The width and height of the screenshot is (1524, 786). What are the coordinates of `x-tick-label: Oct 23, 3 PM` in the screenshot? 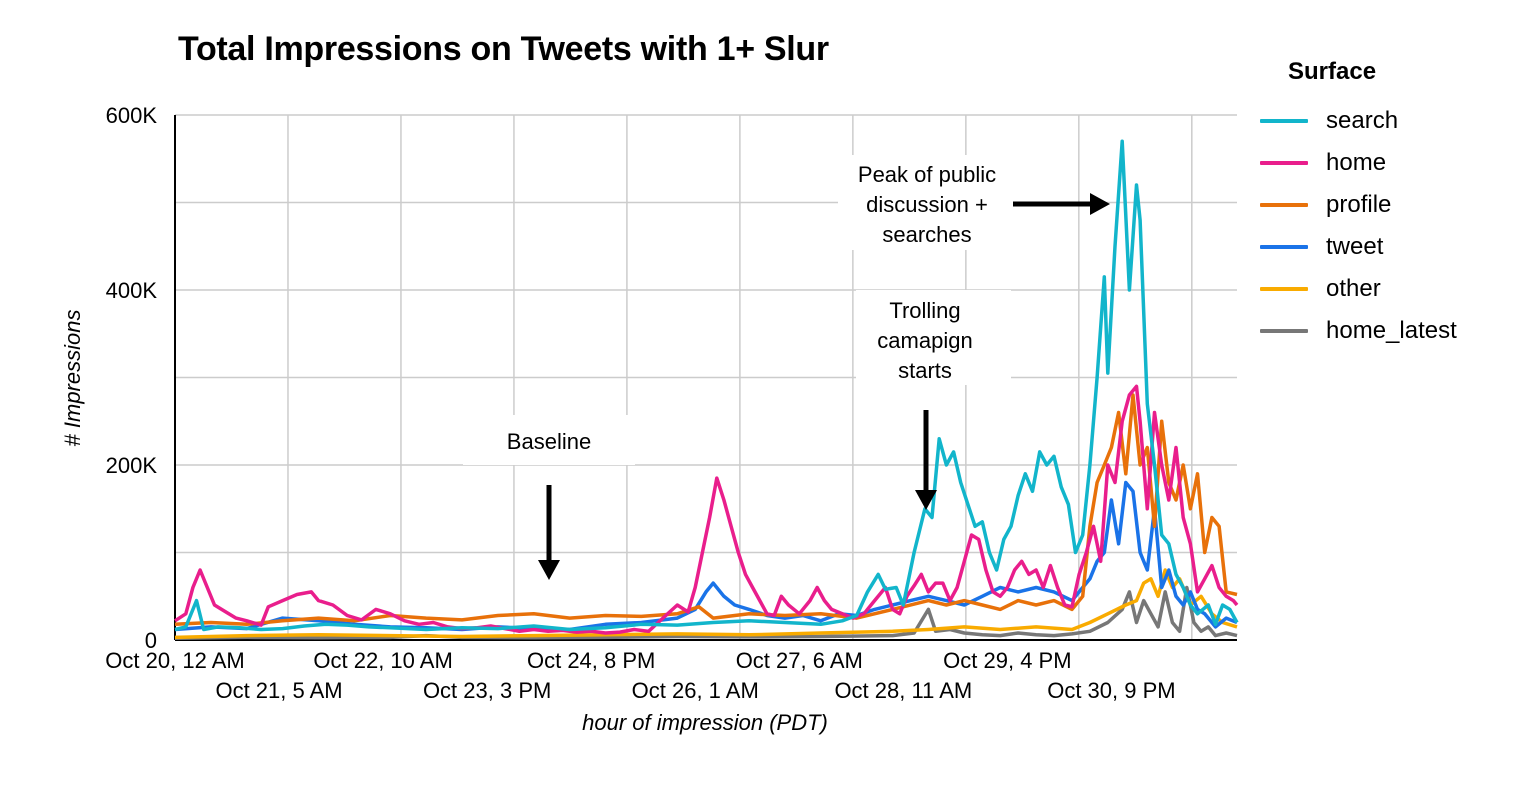 It's located at (487, 690).